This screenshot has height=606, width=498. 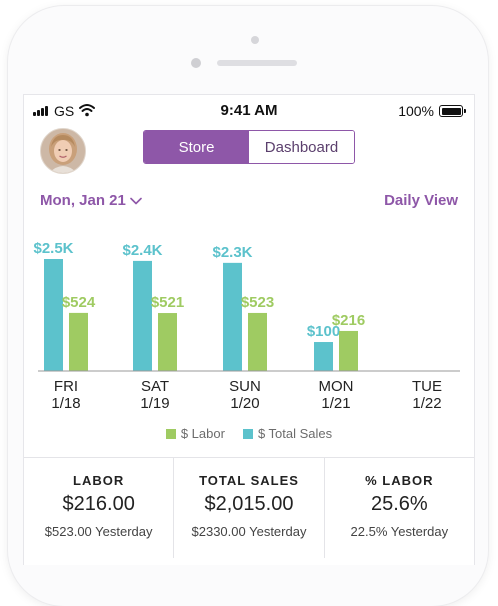 I want to click on legend-item-labor: $ Labor, so click(x=195, y=433).